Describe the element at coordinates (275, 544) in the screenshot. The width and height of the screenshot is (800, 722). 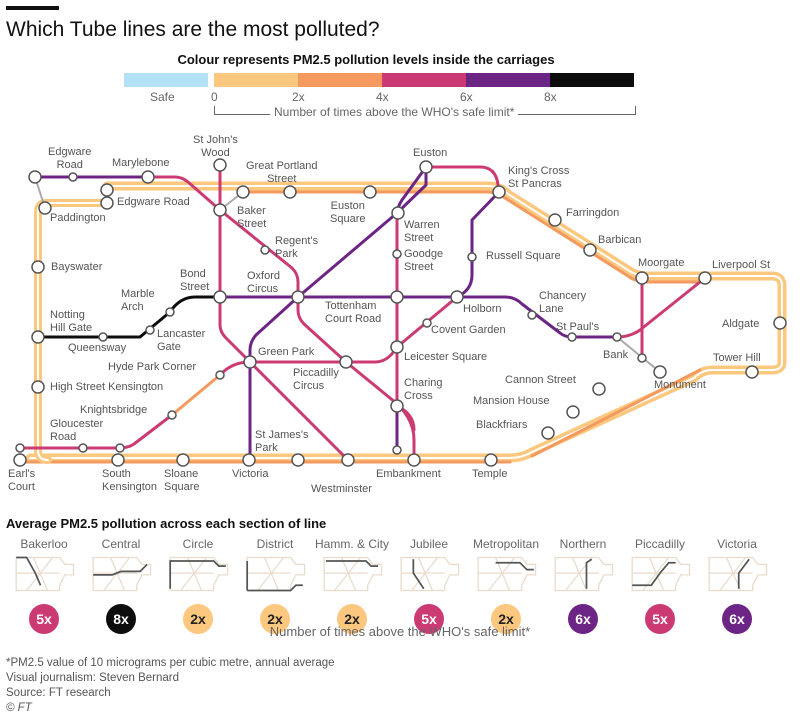
I see `line-name: District` at that location.